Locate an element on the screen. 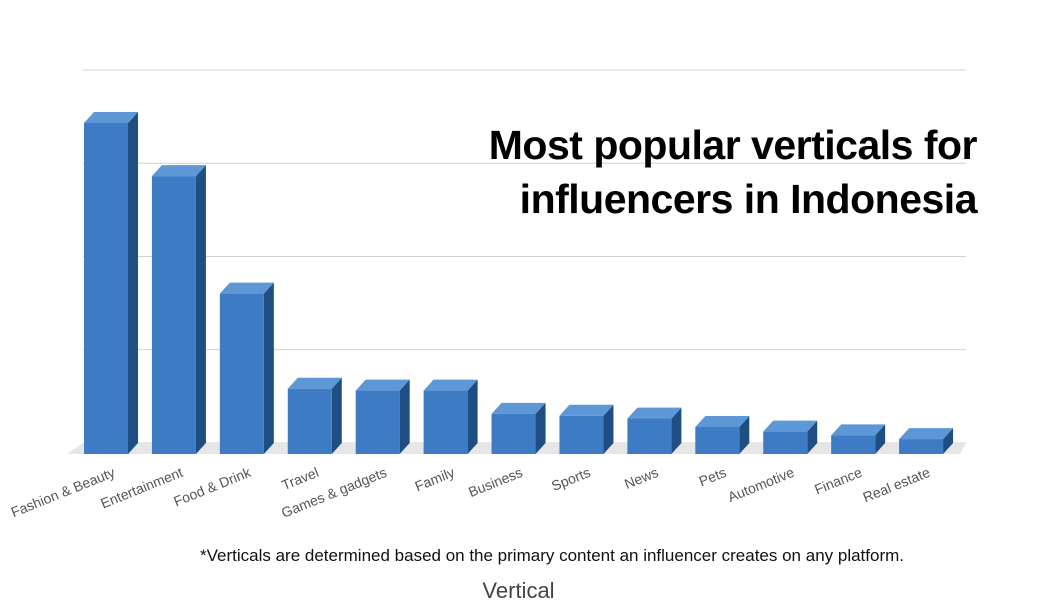 The height and width of the screenshot is (604, 1037). chart-title-line-2: influencers in Indonesia is located at coordinates (748, 199).